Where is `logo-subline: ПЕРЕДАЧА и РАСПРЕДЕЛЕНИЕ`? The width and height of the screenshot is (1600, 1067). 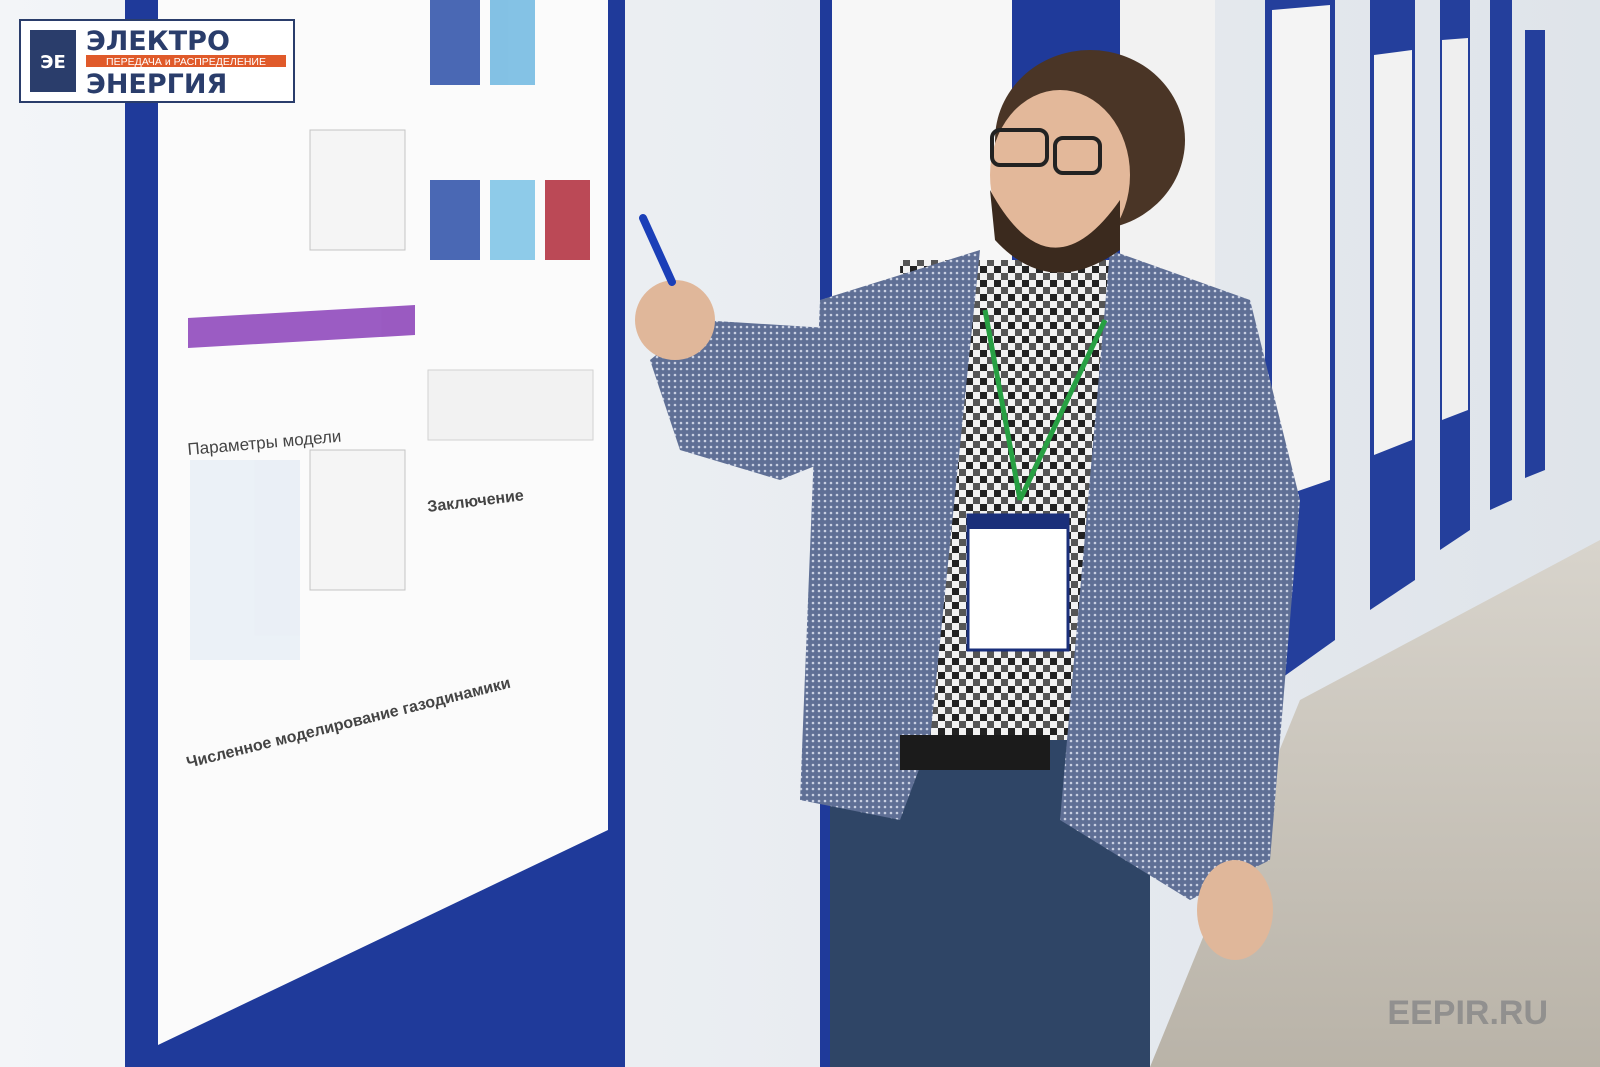
logo-subline: ПЕРЕДАЧА и РАСПРЕДЕЛЕНИЕ is located at coordinates (186, 62).